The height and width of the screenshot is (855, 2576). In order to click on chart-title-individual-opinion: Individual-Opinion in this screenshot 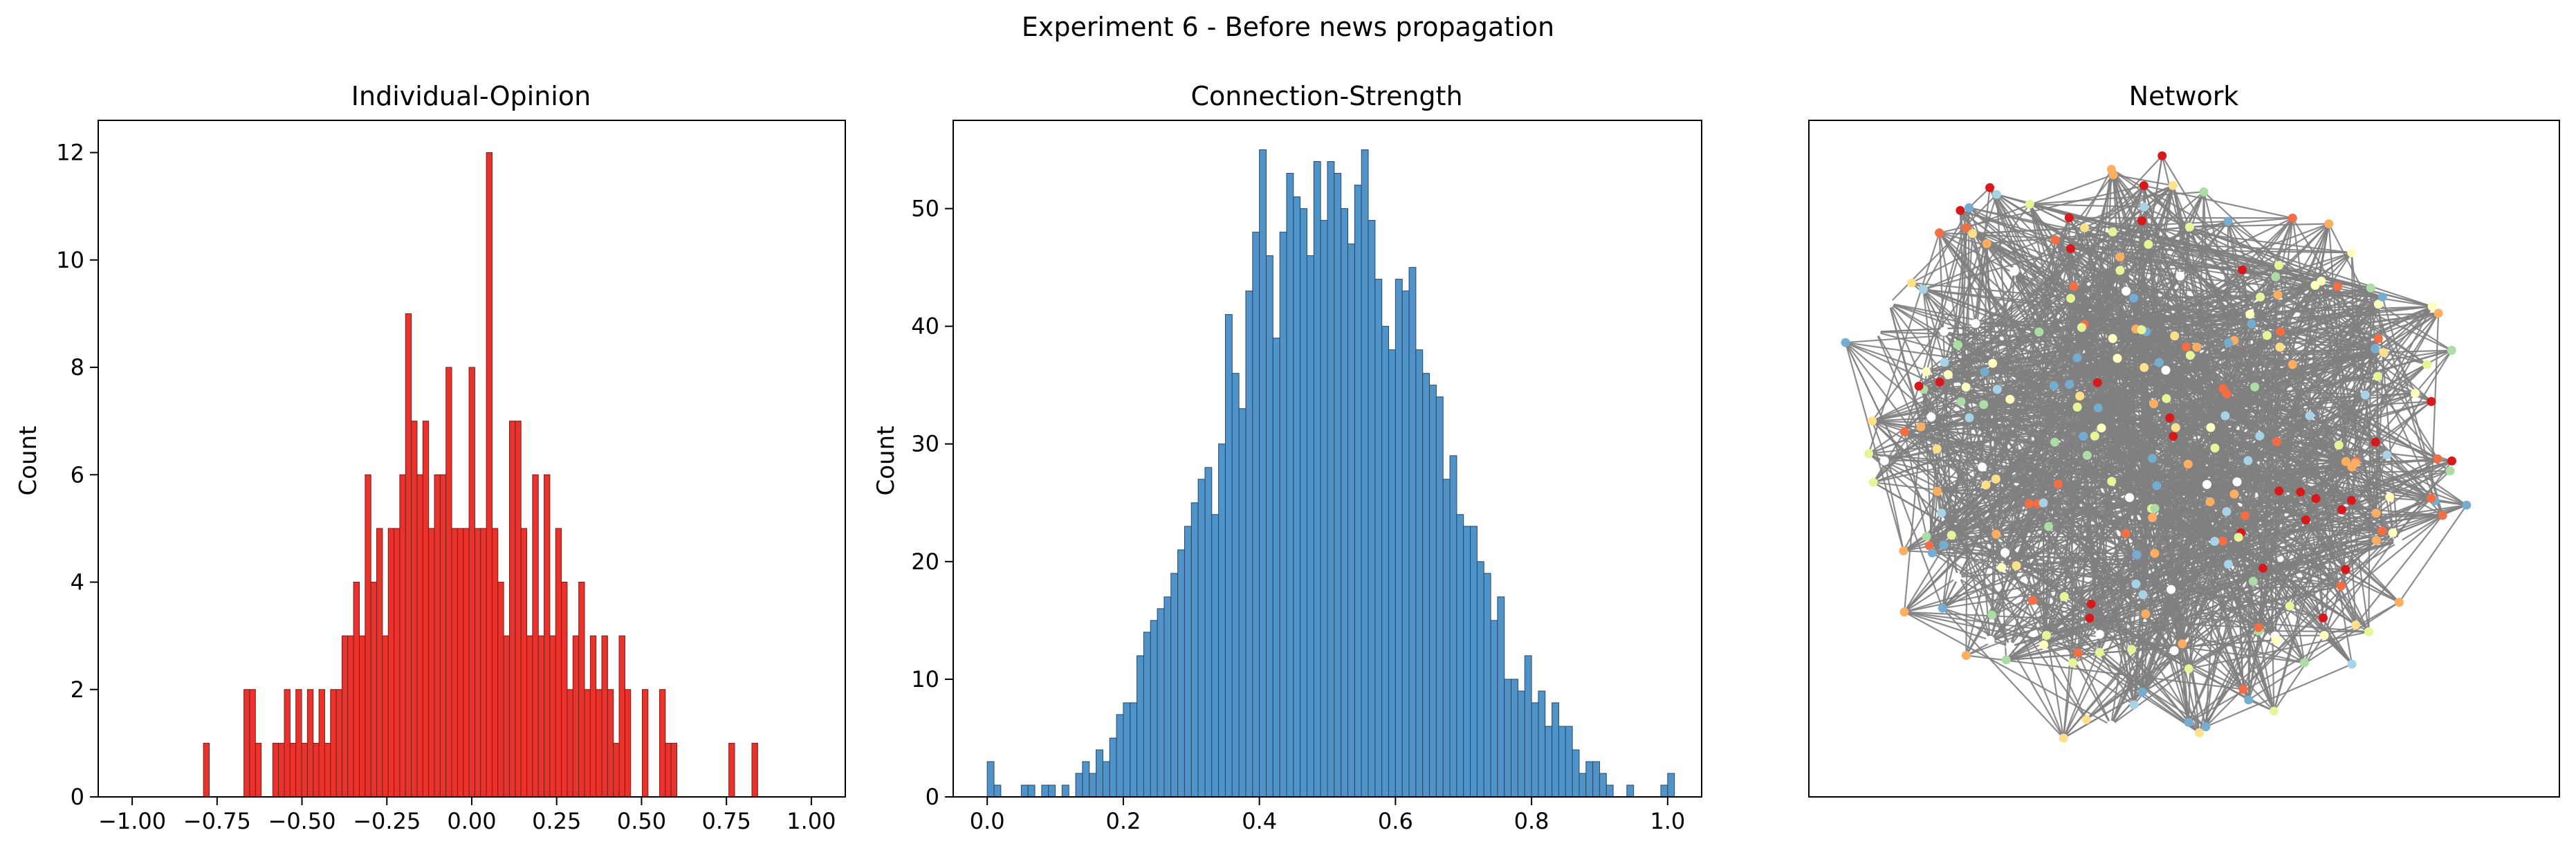, I will do `click(471, 96)`.